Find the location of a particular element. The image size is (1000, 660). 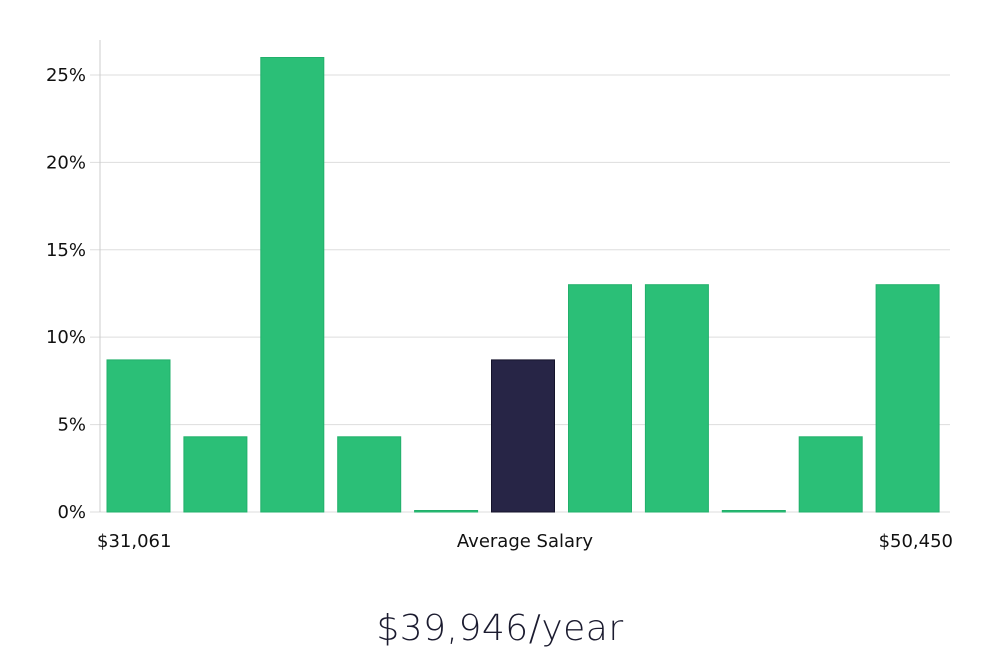

y-tick-label: 15% is located at coordinates (66, 250).